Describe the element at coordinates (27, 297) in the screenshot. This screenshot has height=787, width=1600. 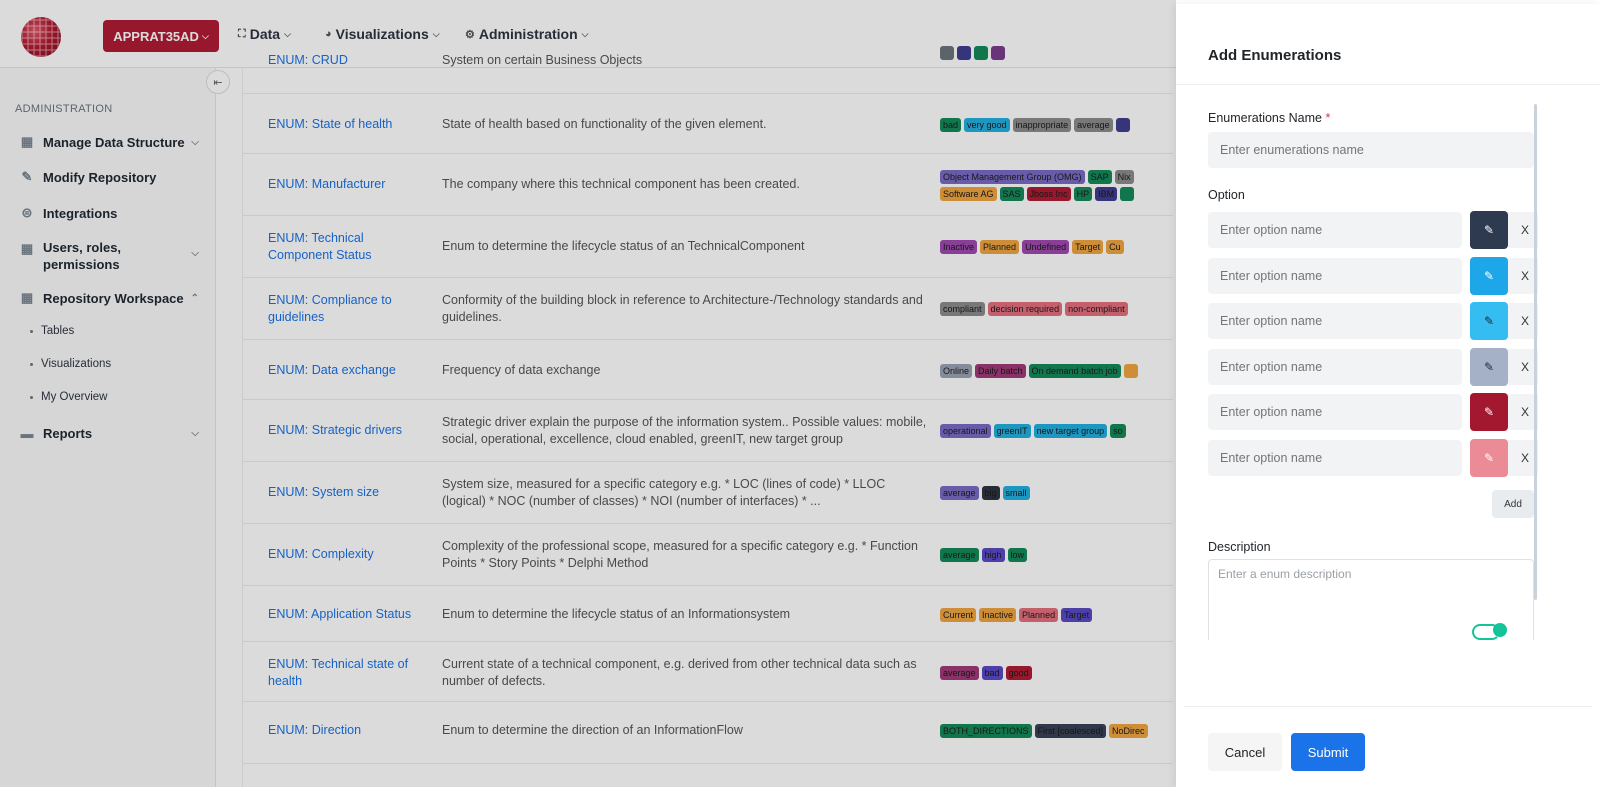
I see `grid-icon: ▦` at that location.